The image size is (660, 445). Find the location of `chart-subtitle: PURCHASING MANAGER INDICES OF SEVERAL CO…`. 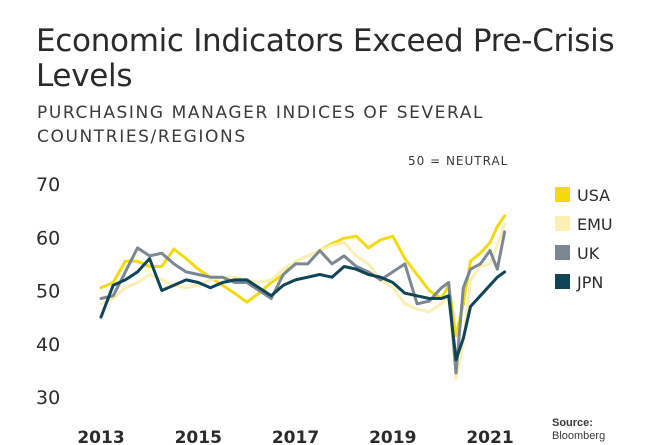

chart-subtitle: PURCHASING MANAGER INDICES OF SEVERAL CO… is located at coordinates (261, 125).